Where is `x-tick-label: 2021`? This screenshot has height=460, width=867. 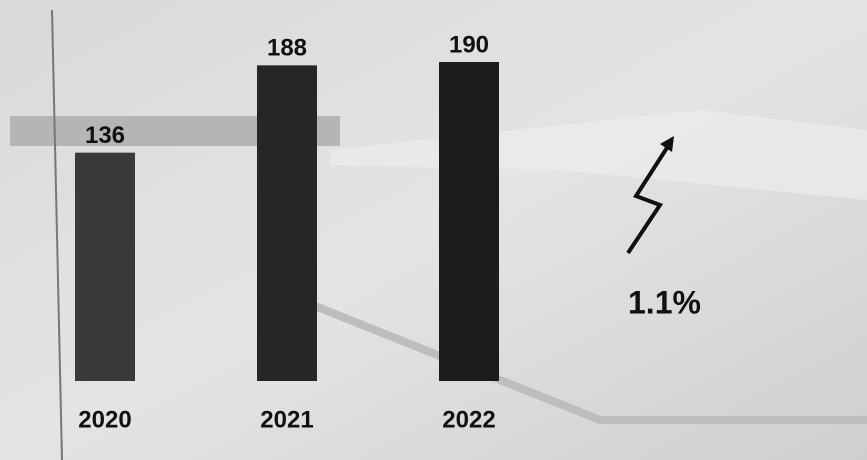 x-tick-label: 2021 is located at coordinates (286, 419).